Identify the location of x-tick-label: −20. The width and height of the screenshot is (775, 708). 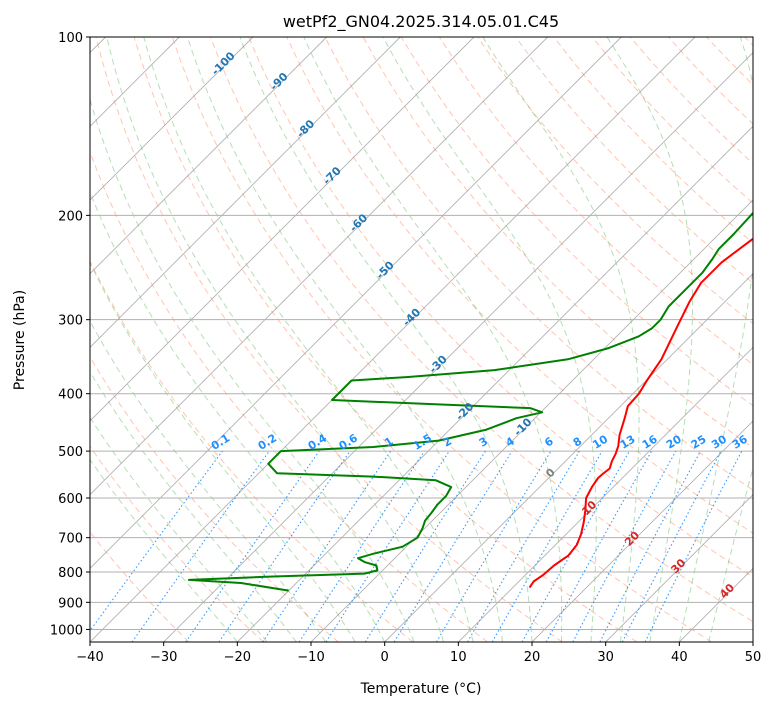
(237, 657).